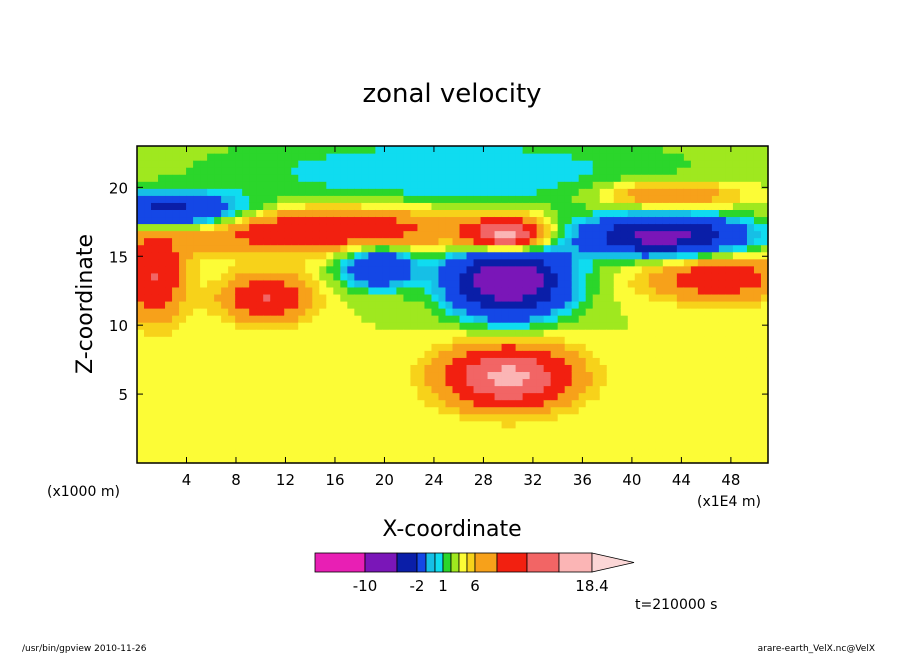 The image size is (904, 654). What do you see at coordinates (381, 562) in the screenshot?
I see `colorbar-segment` at bounding box center [381, 562].